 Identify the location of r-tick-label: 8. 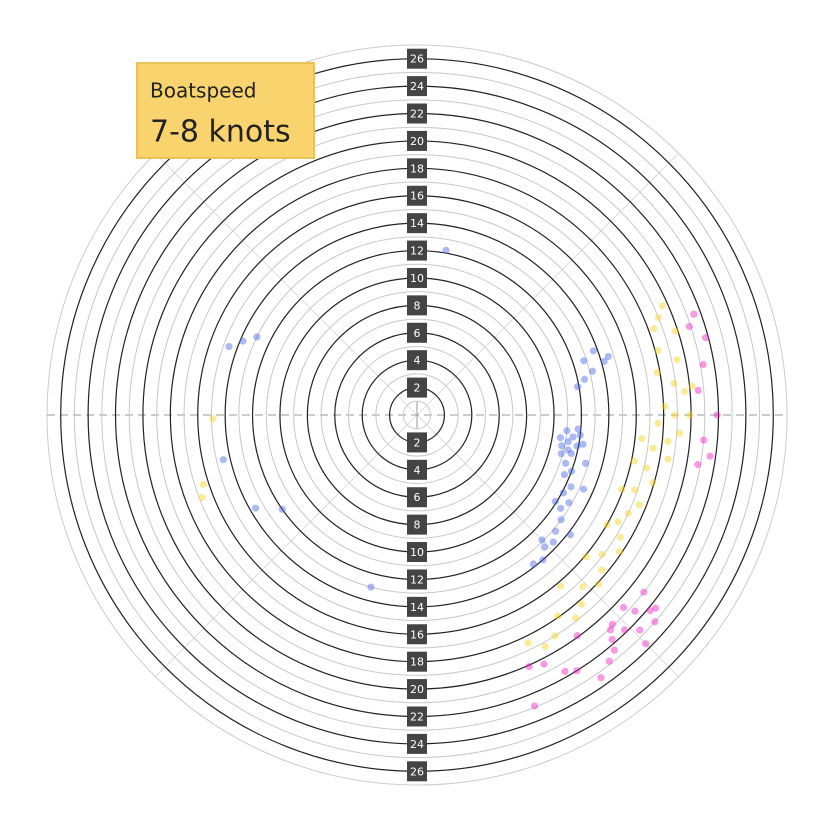
(417, 305).